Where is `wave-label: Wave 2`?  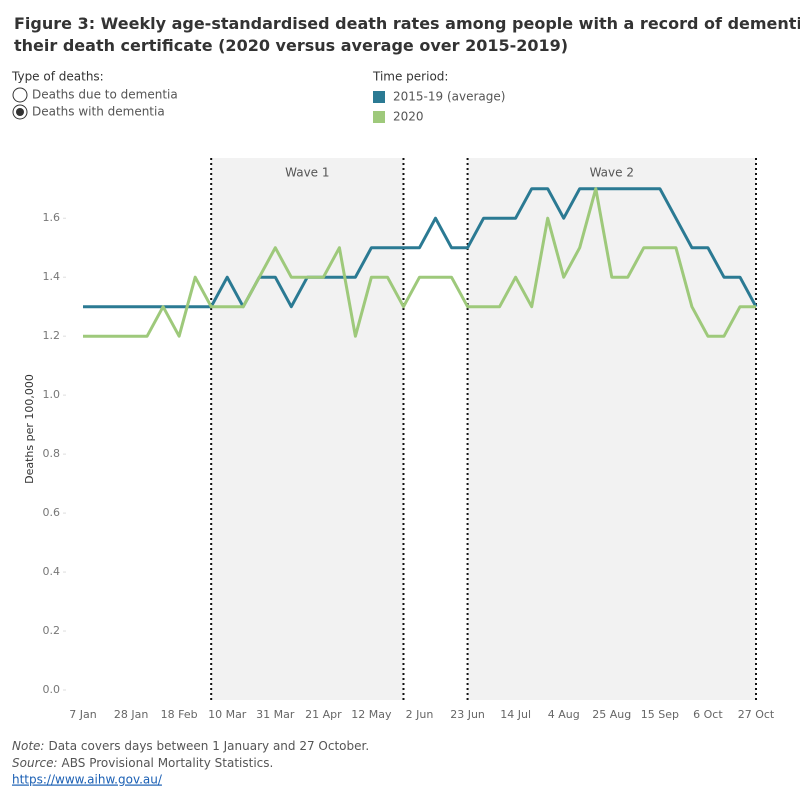 wave-label: Wave 2 is located at coordinates (612, 173).